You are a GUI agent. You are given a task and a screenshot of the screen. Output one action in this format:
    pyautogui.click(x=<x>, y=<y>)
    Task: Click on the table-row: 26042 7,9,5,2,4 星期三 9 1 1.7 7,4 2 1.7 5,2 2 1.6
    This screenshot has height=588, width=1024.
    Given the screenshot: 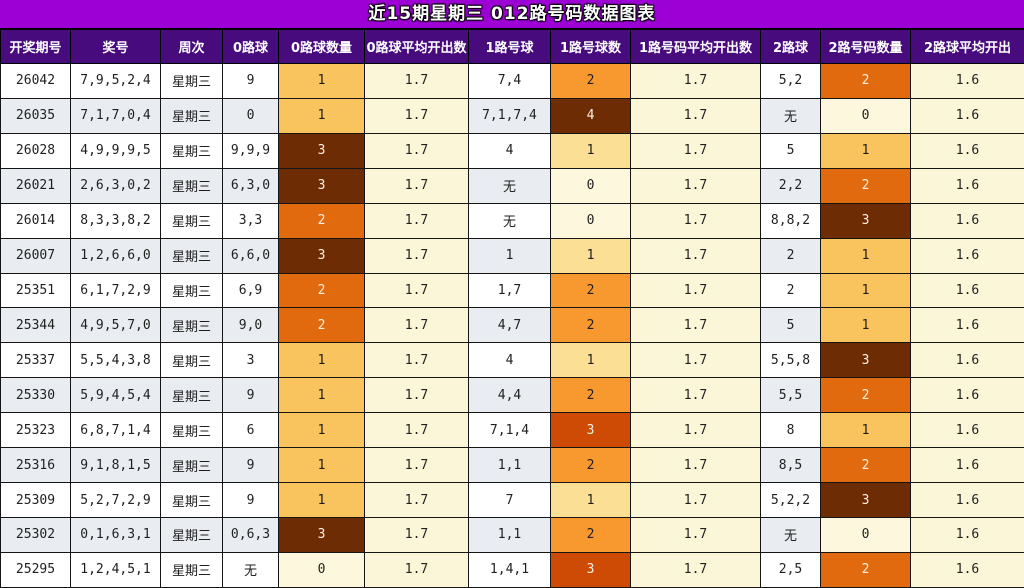 What is the action you would take?
    pyautogui.click(x=512, y=81)
    